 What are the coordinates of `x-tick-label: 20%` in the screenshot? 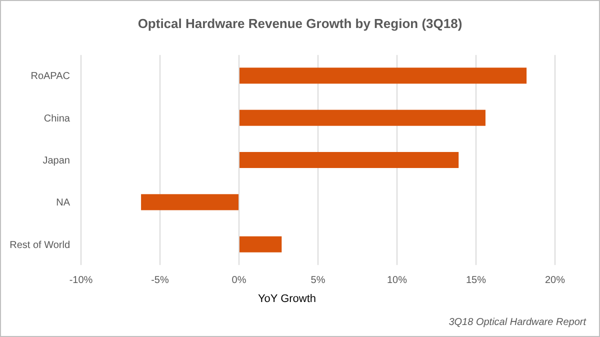 It's located at (555, 280).